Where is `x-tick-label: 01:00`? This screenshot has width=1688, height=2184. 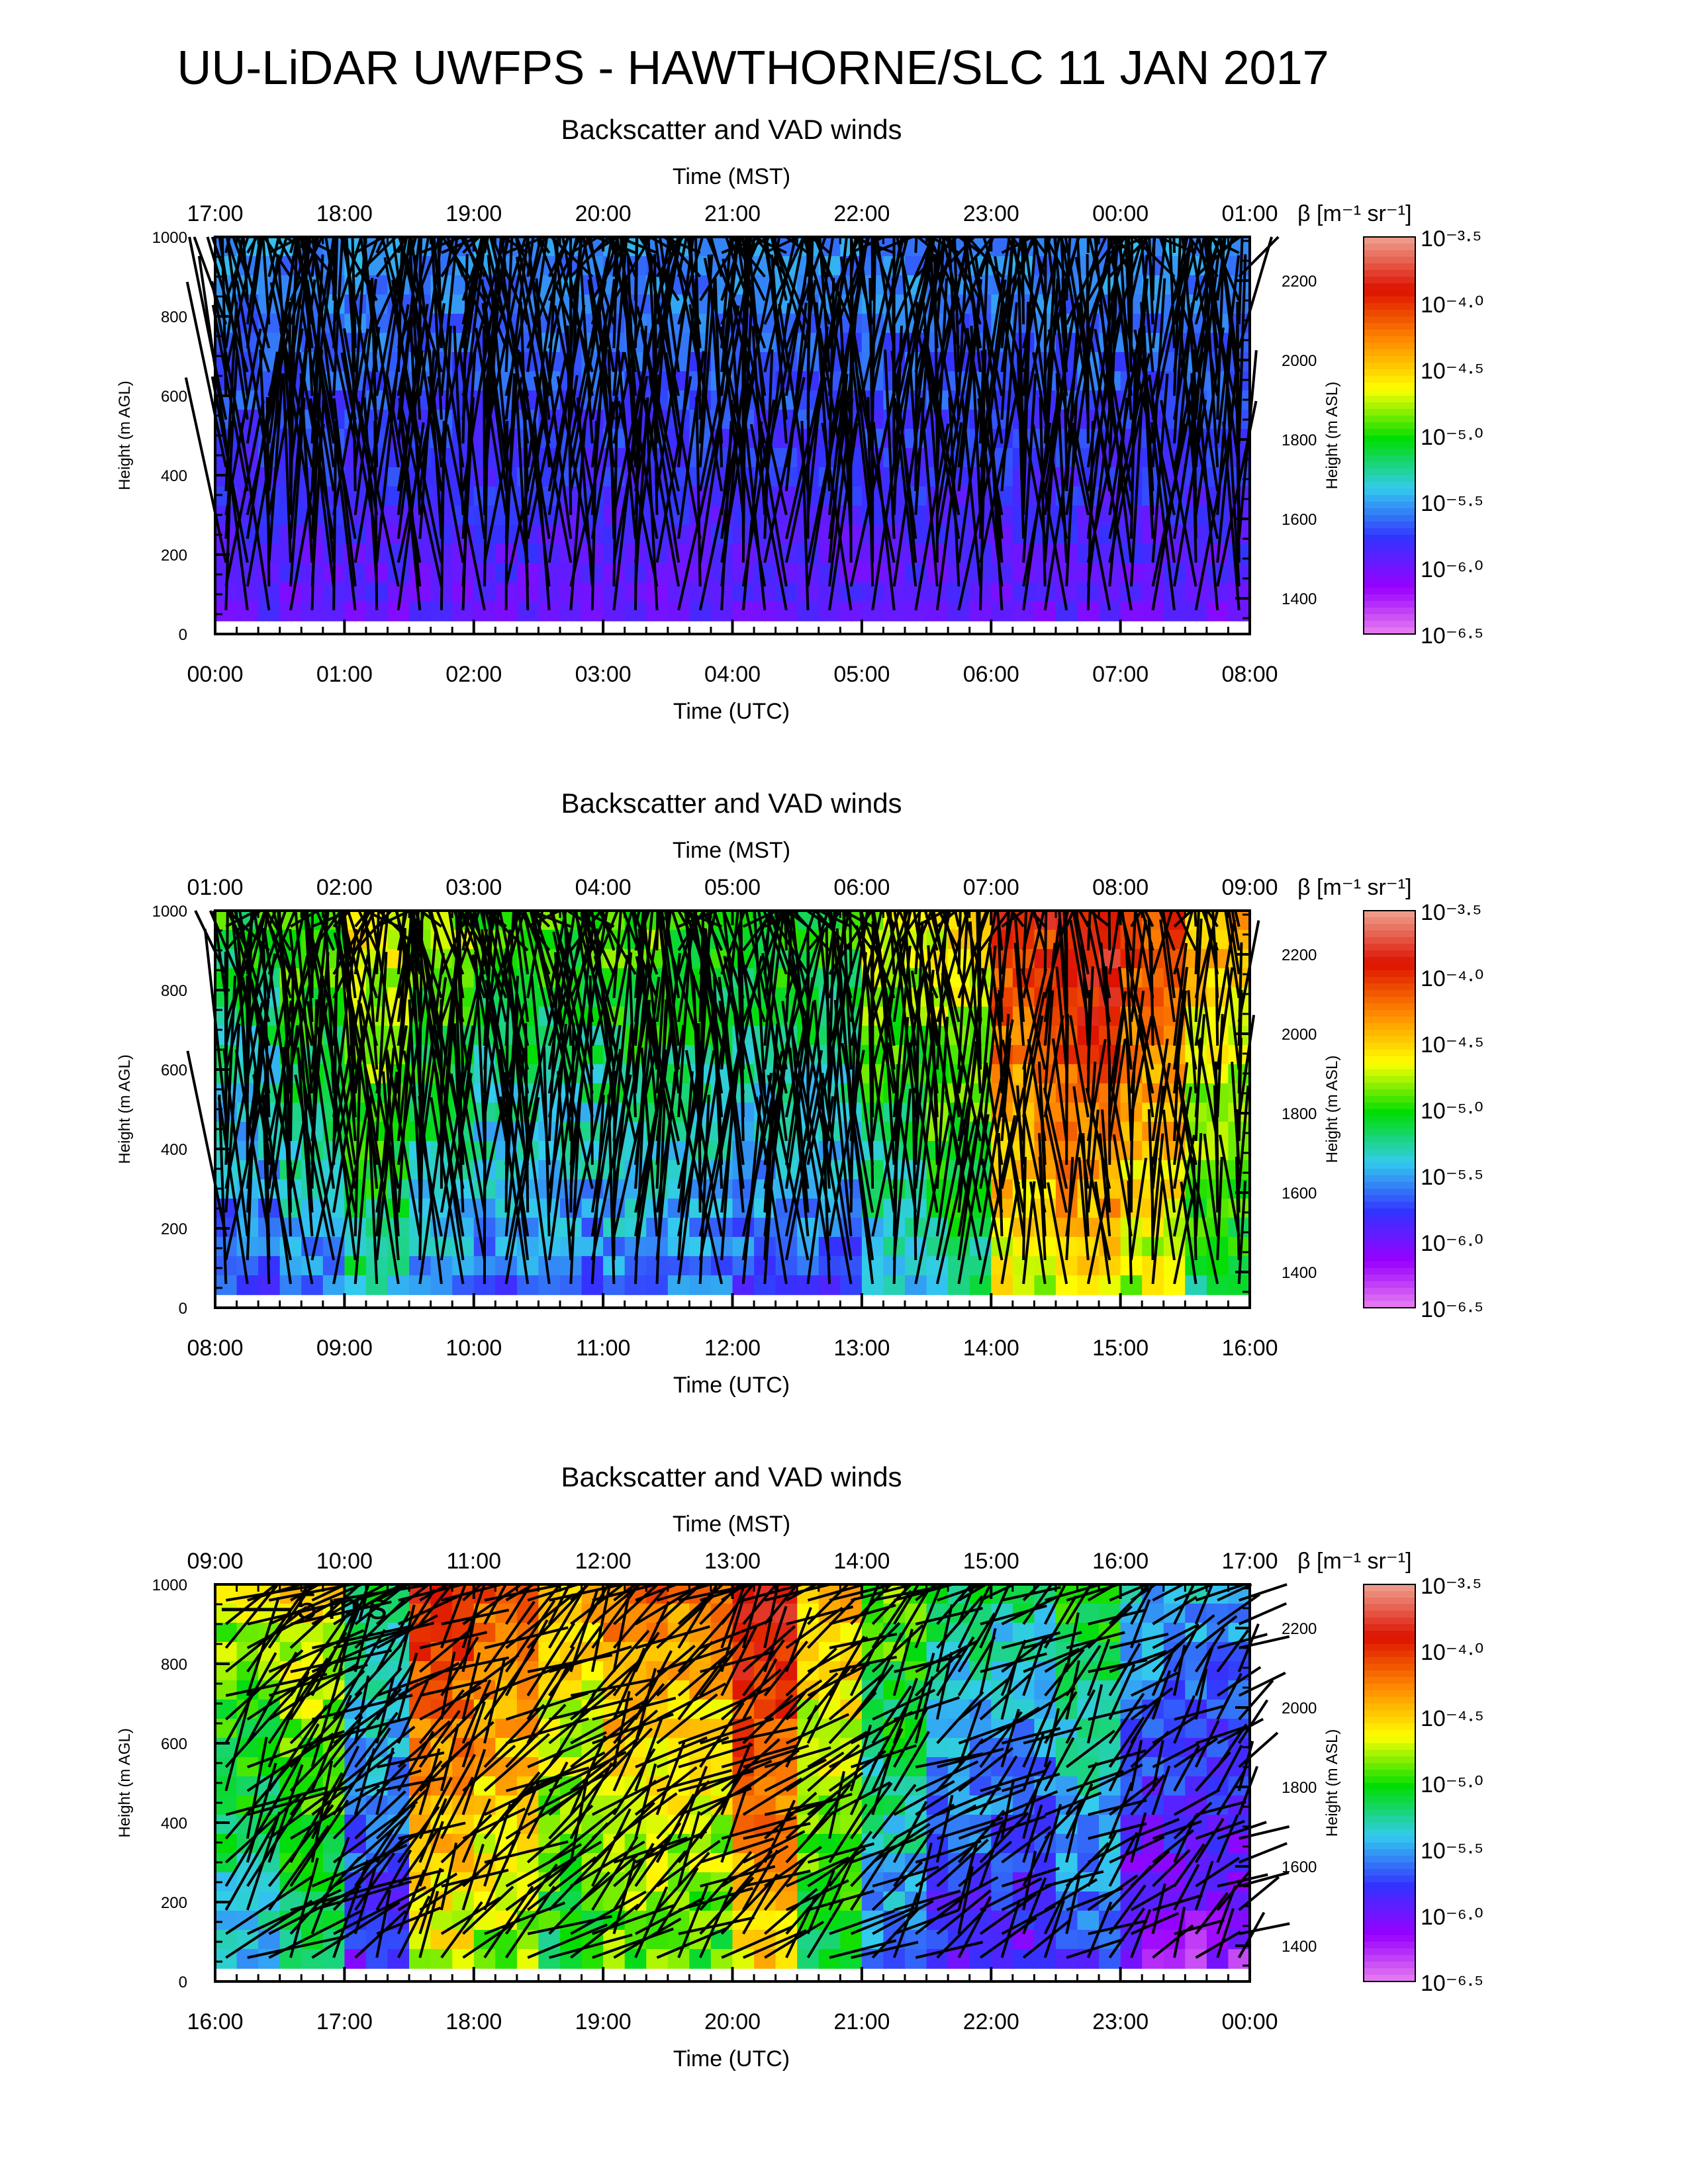 x-tick-label: 01:00 is located at coordinates (344, 675).